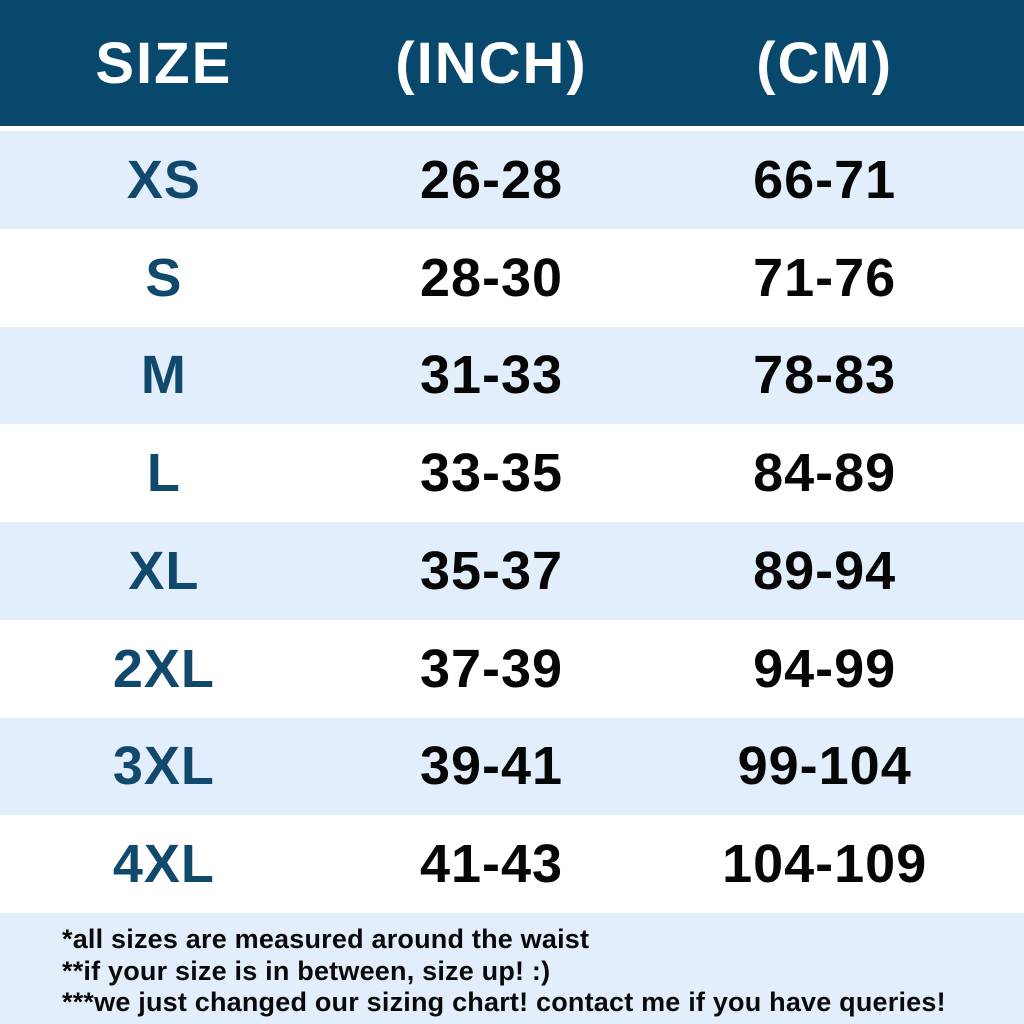 The height and width of the screenshot is (1024, 1024). What do you see at coordinates (163, 473) in the screenshot?
I see `size-cell: L` at bounding box center [163, 473].